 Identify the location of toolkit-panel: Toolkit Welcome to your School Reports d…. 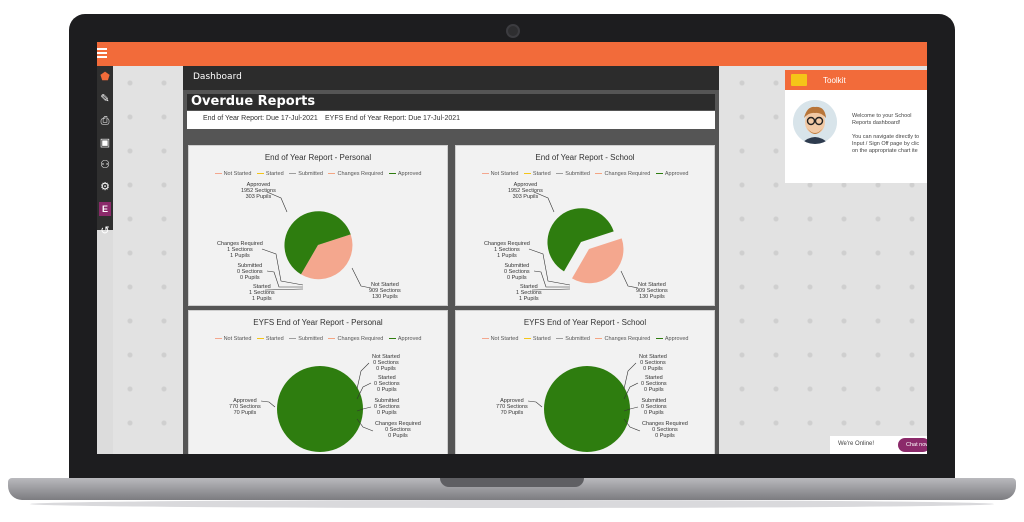
(856, 126).